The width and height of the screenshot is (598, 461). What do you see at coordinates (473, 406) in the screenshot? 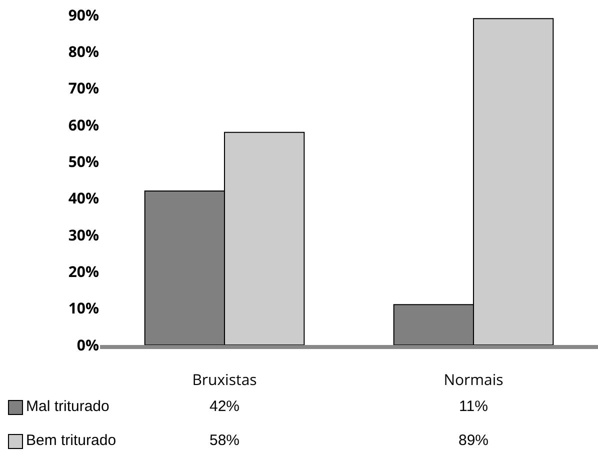
I see `data-label: 11%` at bounding box center [473, 406].